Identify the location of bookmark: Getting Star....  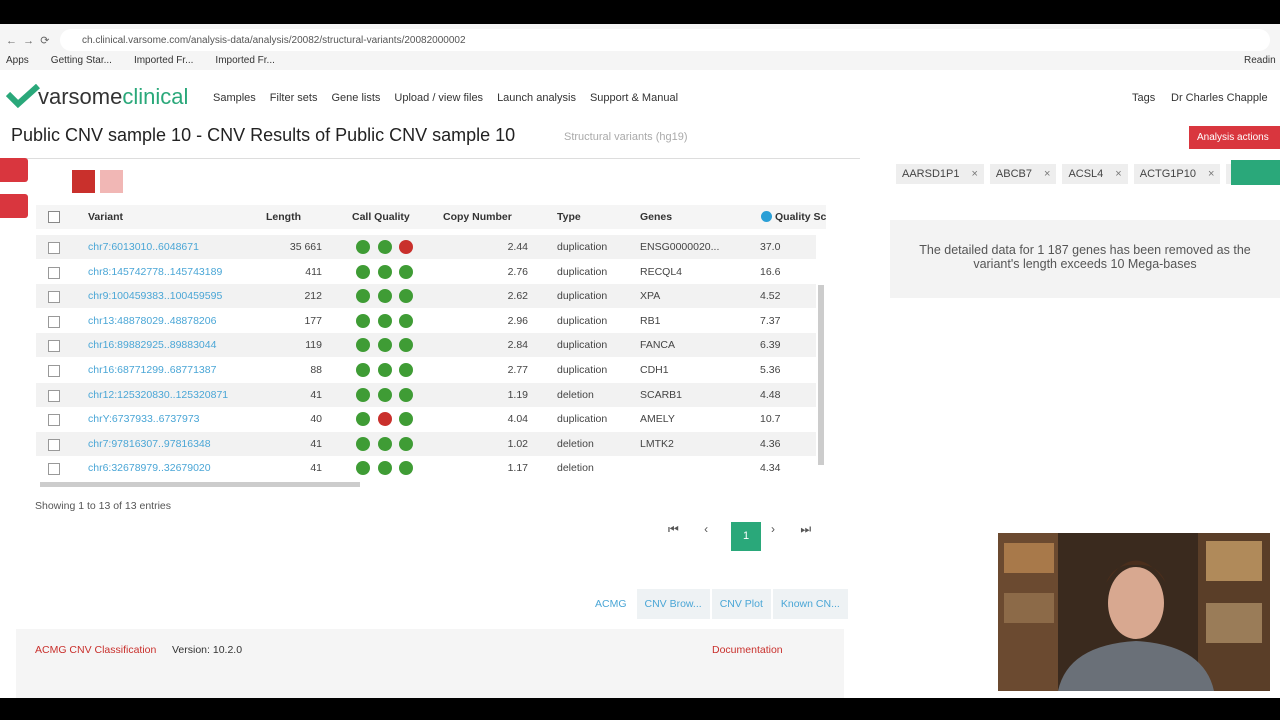
(81, 60).